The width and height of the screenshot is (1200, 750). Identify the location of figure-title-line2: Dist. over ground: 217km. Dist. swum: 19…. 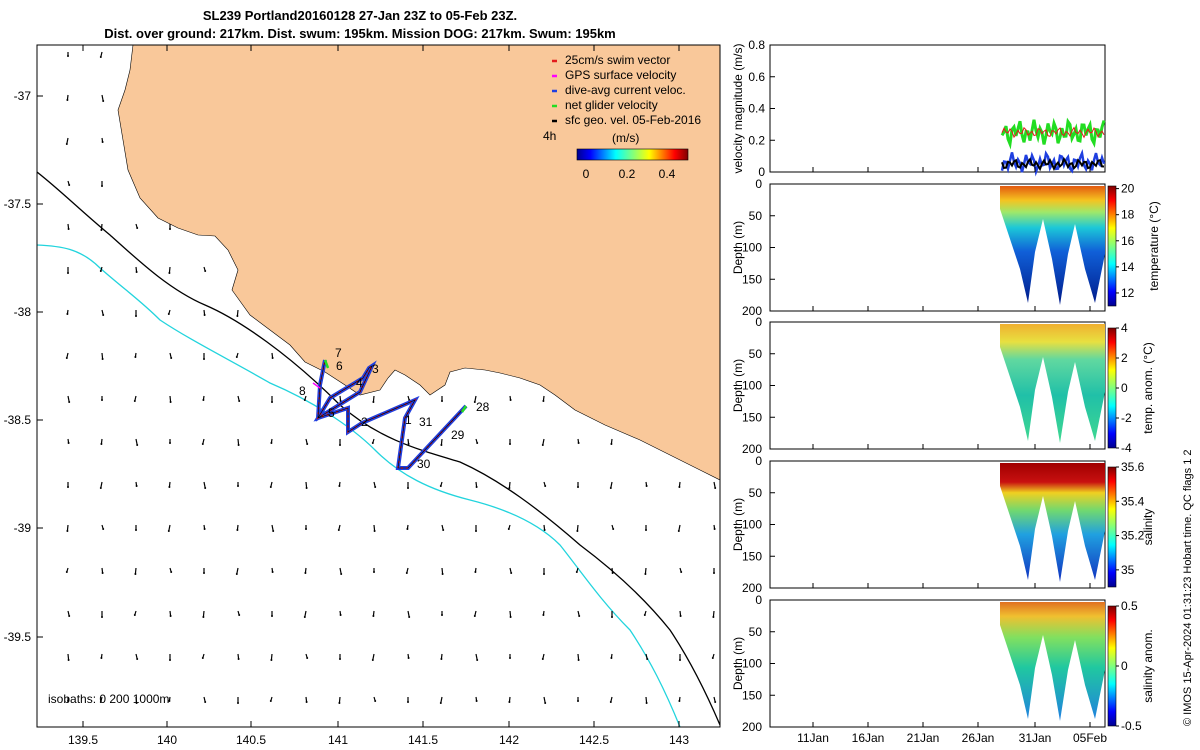
(360, 33).